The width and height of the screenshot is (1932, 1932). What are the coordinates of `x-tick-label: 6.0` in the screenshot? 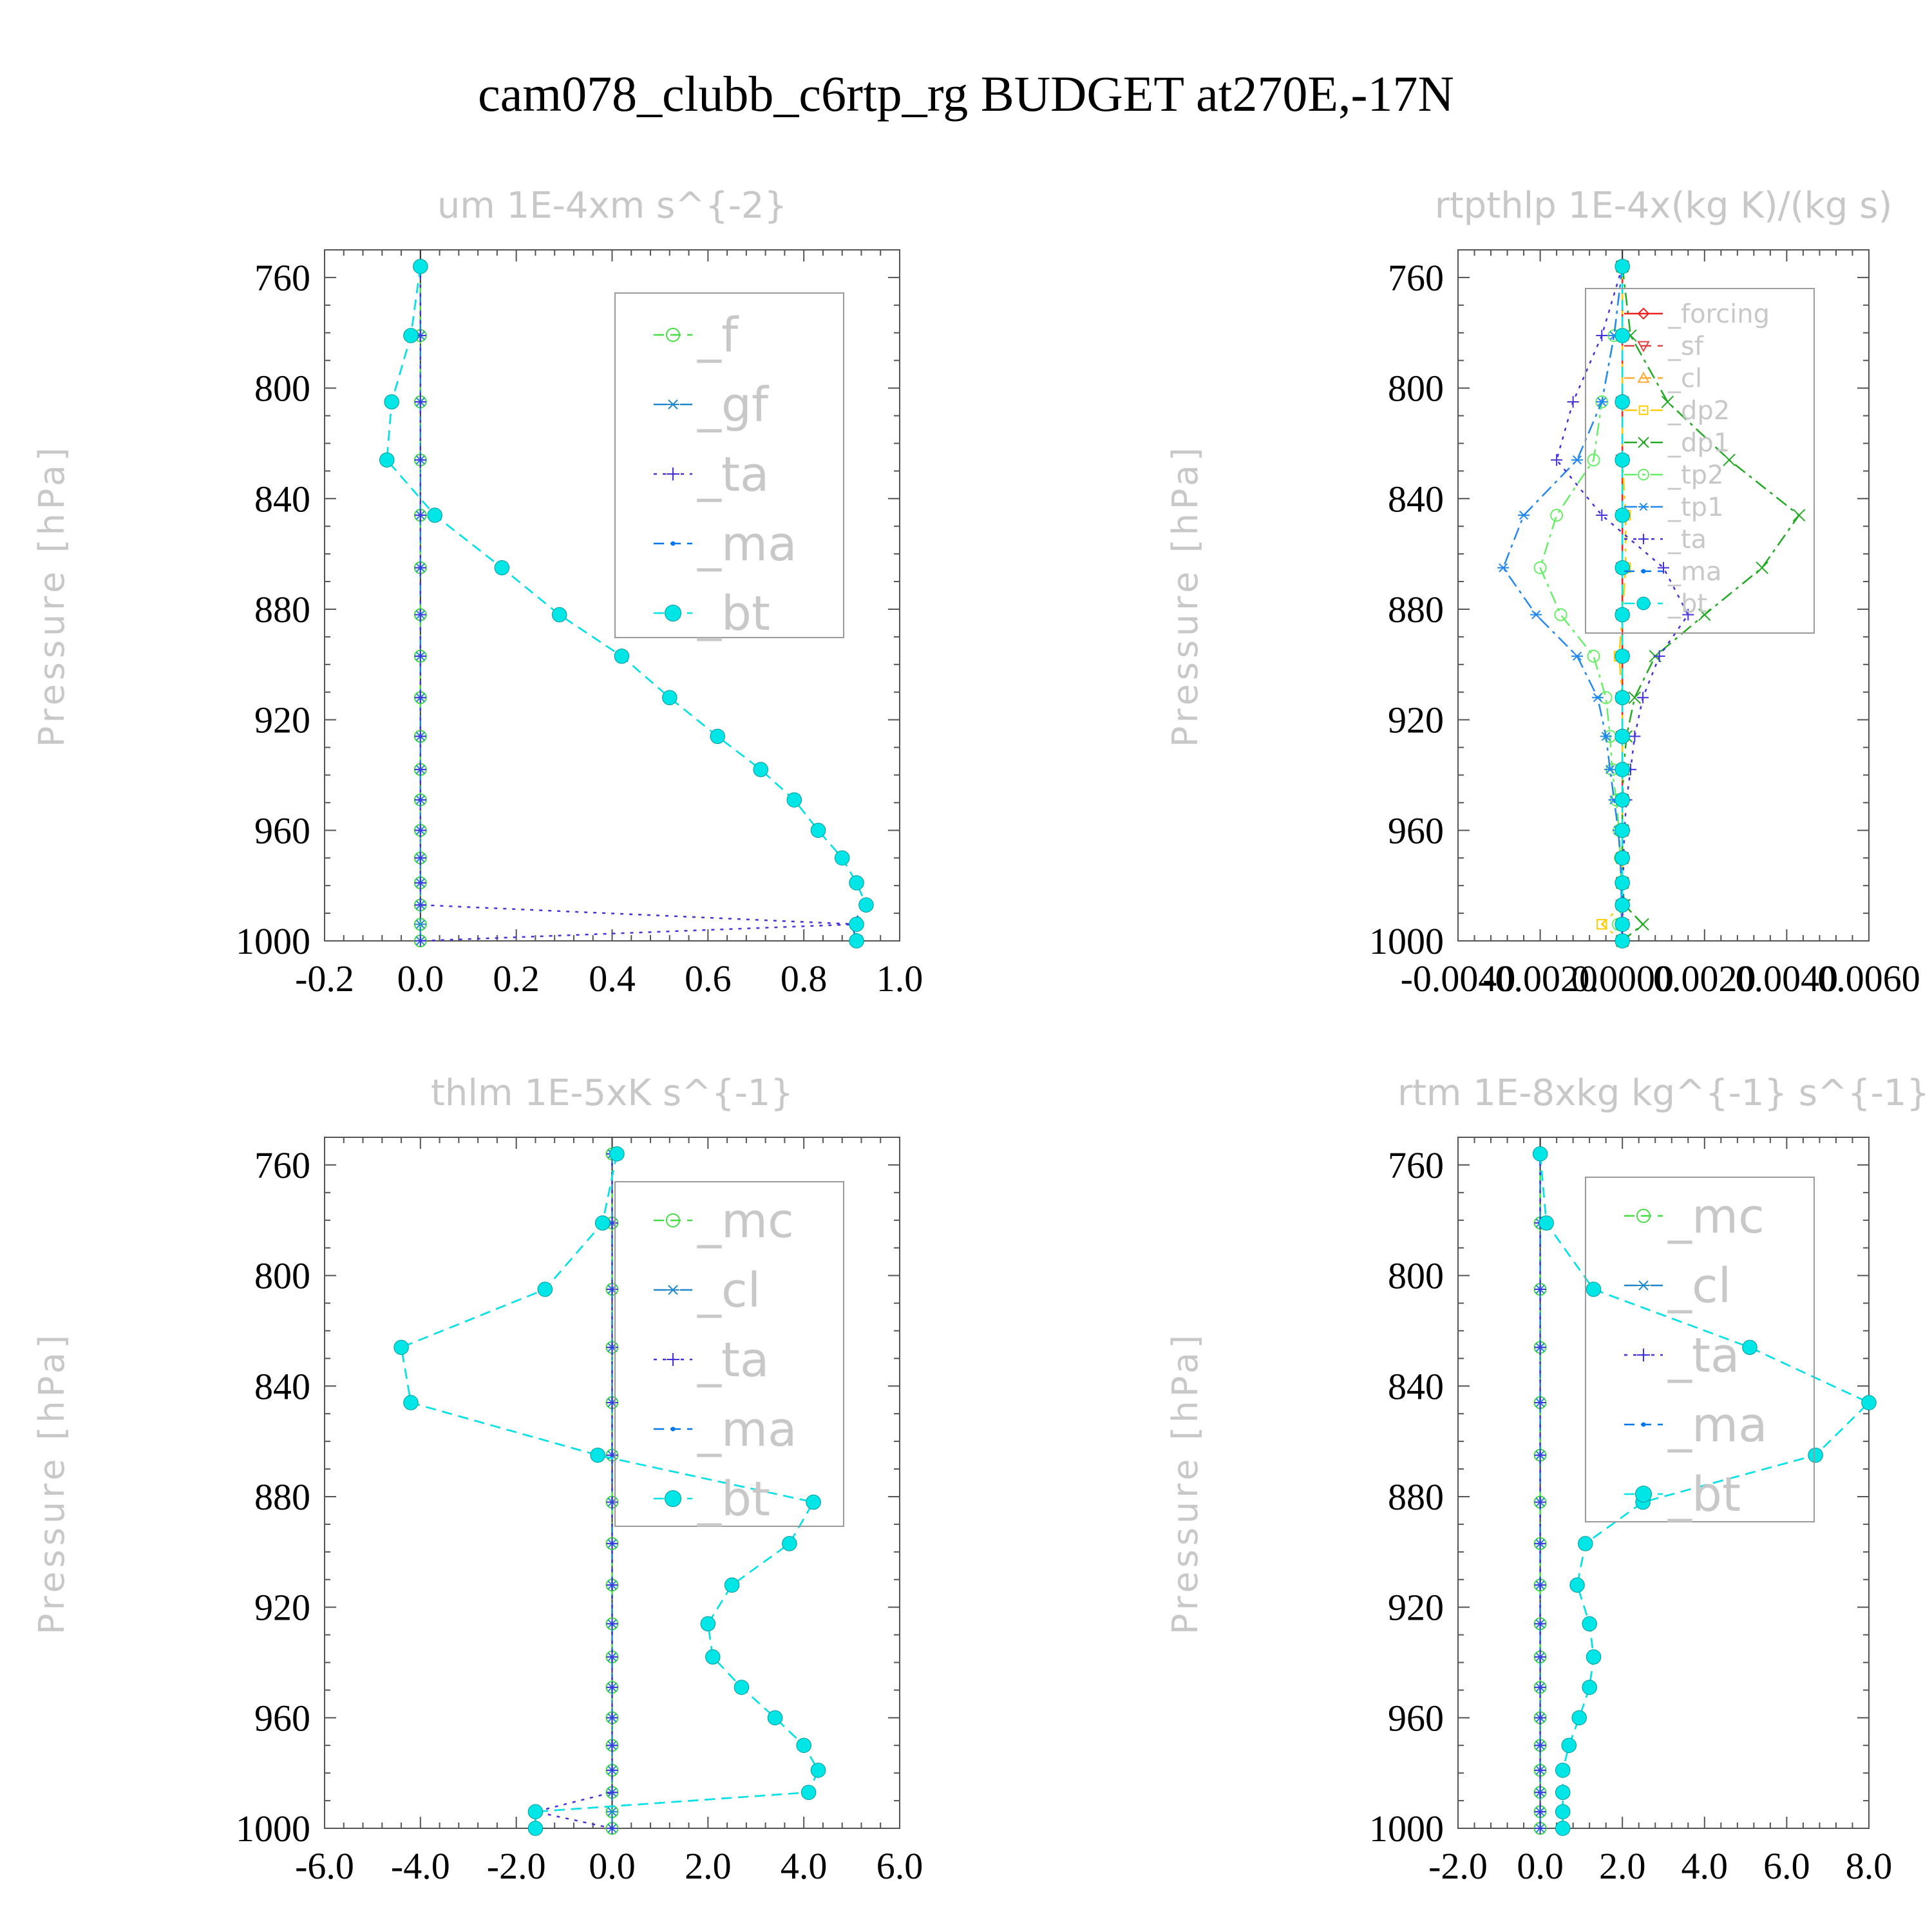 It's located at (900, 1866).